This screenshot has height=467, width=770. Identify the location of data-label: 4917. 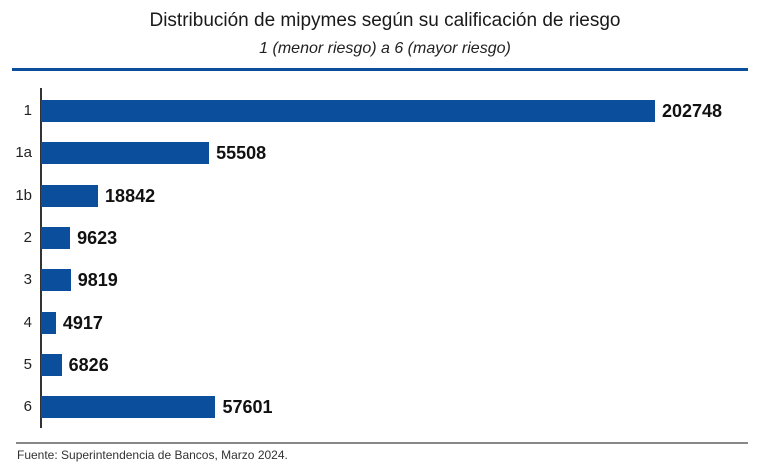
(82, 322).